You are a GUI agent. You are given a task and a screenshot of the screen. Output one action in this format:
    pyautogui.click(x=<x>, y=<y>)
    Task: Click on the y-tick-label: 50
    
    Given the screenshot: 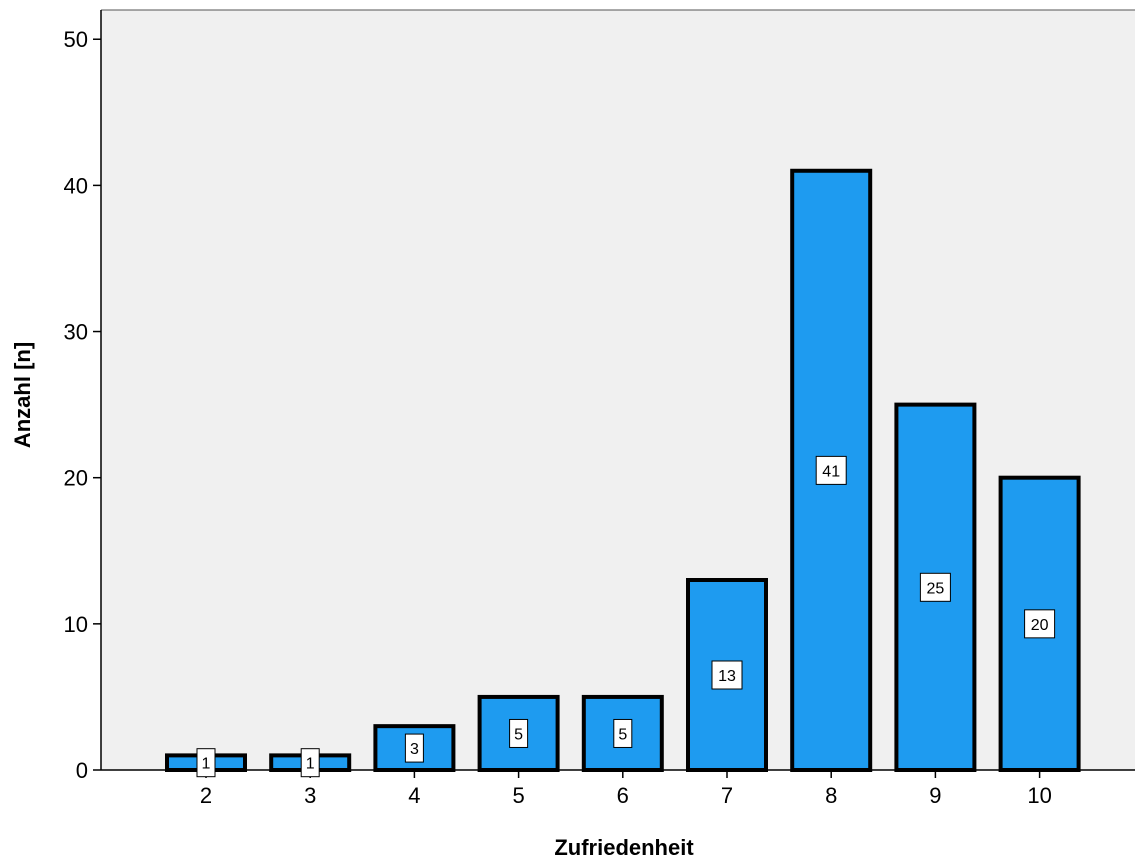 What is the action you would take?
    pyautogui.click(x=76, y=39)
    